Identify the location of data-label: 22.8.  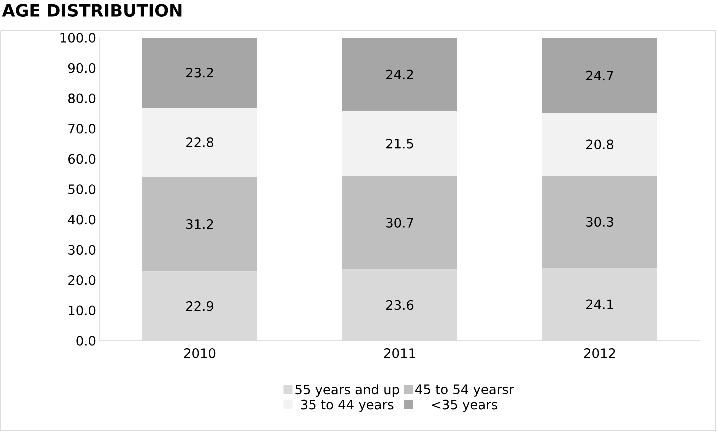
(200, 143).